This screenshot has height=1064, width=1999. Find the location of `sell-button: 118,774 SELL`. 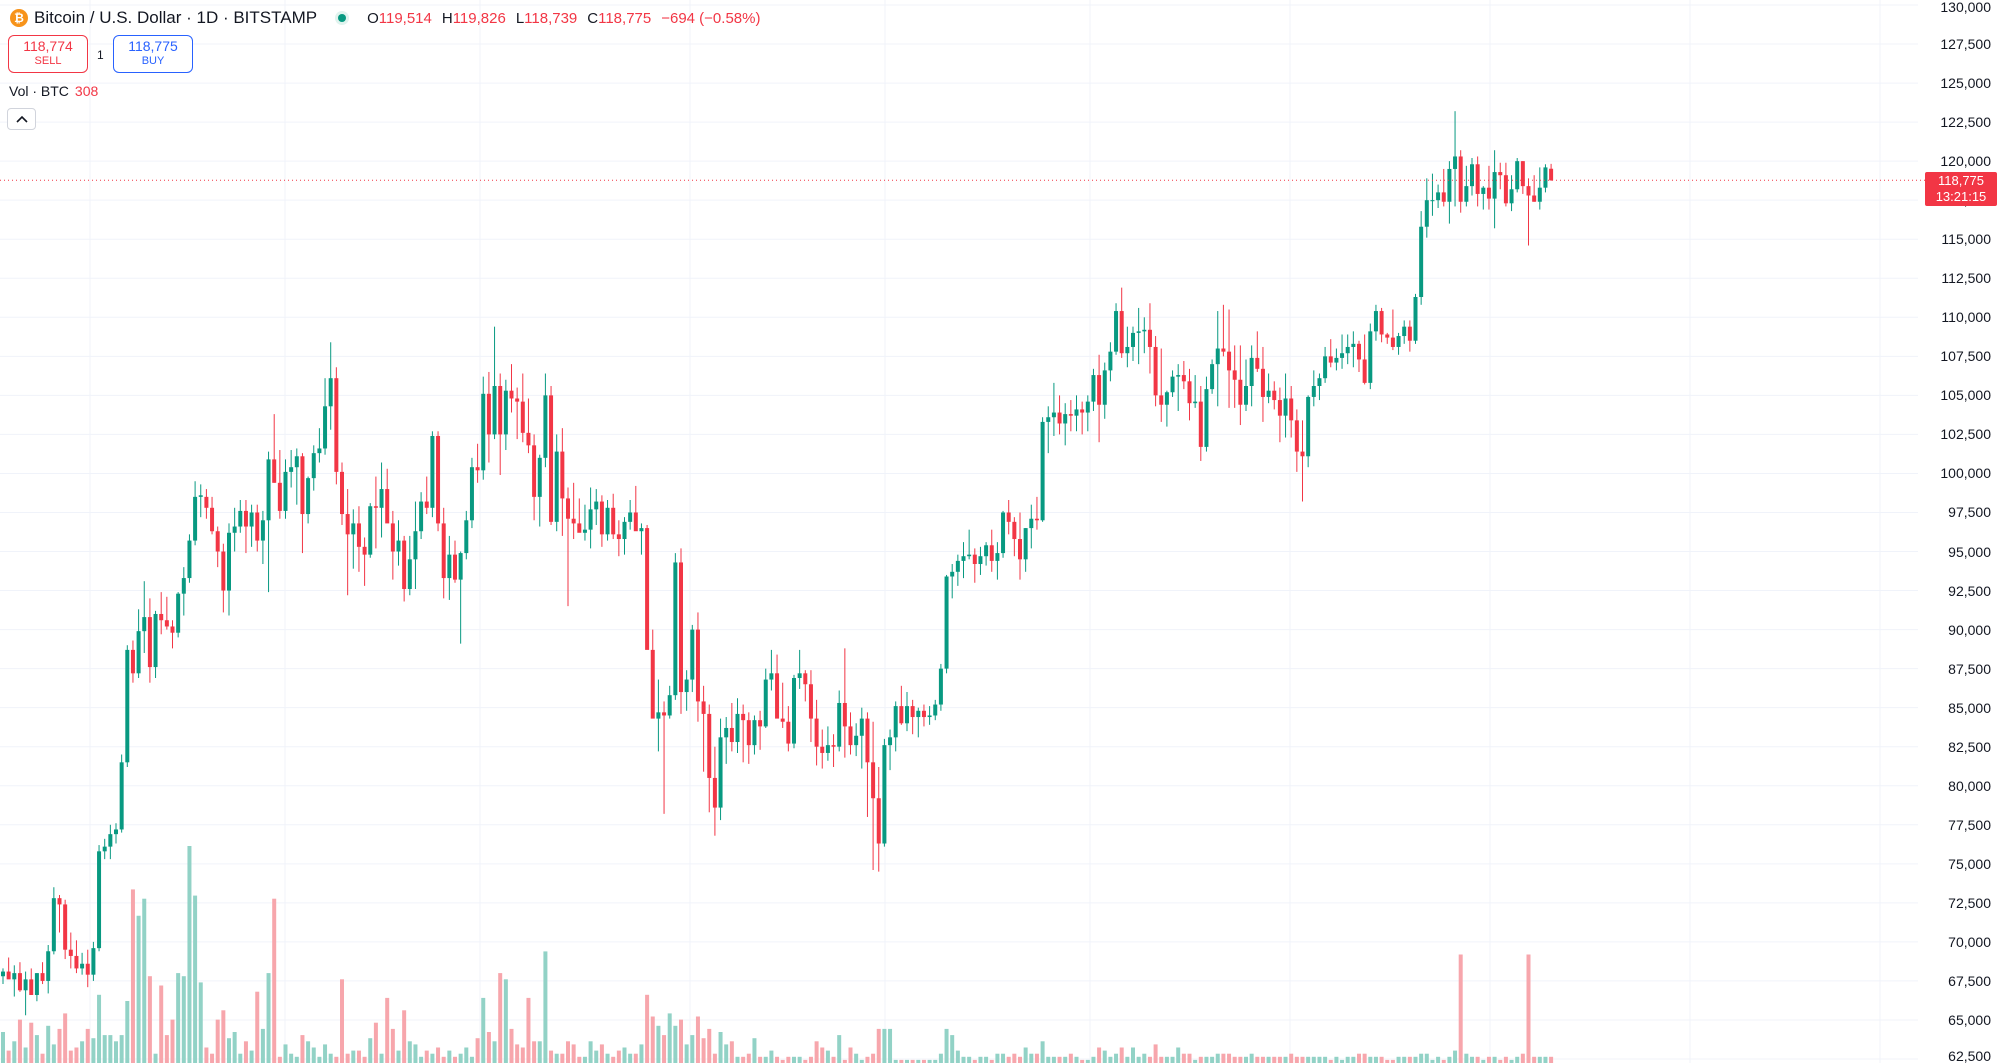

sell-button: 118,774 SELL is located at coordinates (48, 54).